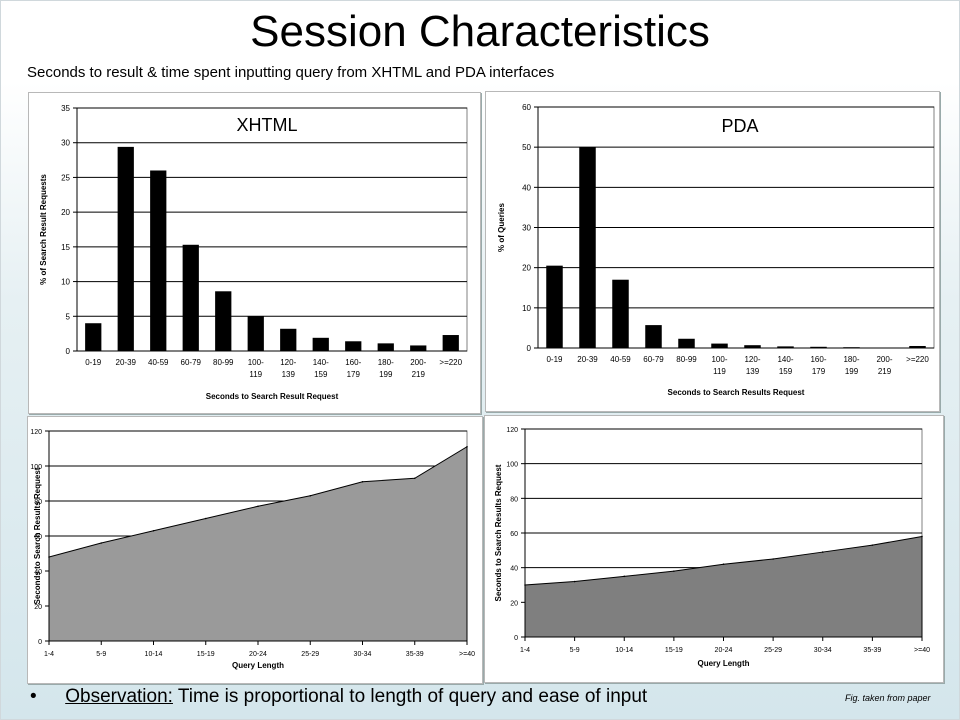  I want to click on y-tick-label: 100, so click(36, 467).